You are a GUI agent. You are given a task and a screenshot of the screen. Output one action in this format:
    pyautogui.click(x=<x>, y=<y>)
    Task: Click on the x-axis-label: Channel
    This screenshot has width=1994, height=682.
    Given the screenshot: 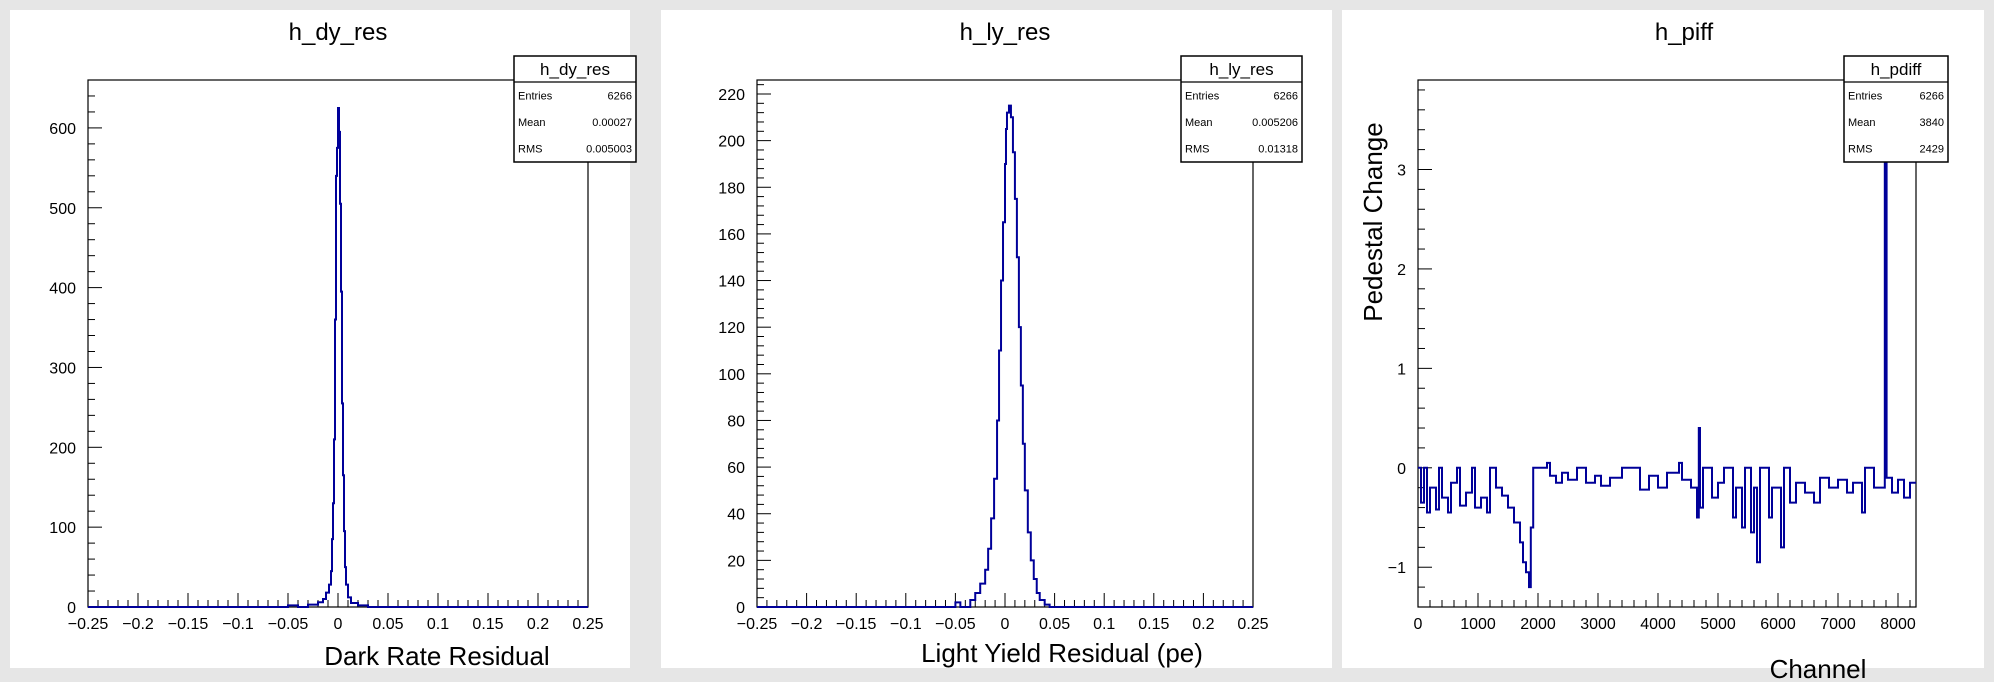 What is the action you would take?
    pyautogui.click(x=1818, y=668)
    